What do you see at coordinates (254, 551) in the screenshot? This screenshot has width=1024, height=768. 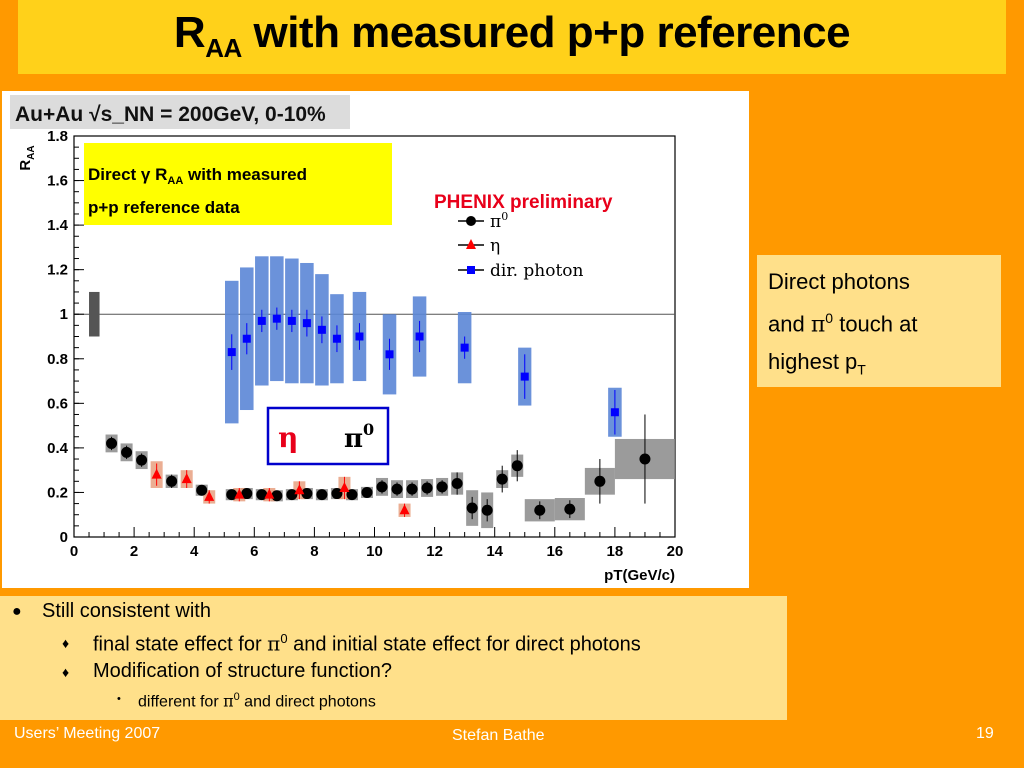 I see `x-tick-label: 6` at bounding box center [254, 551].